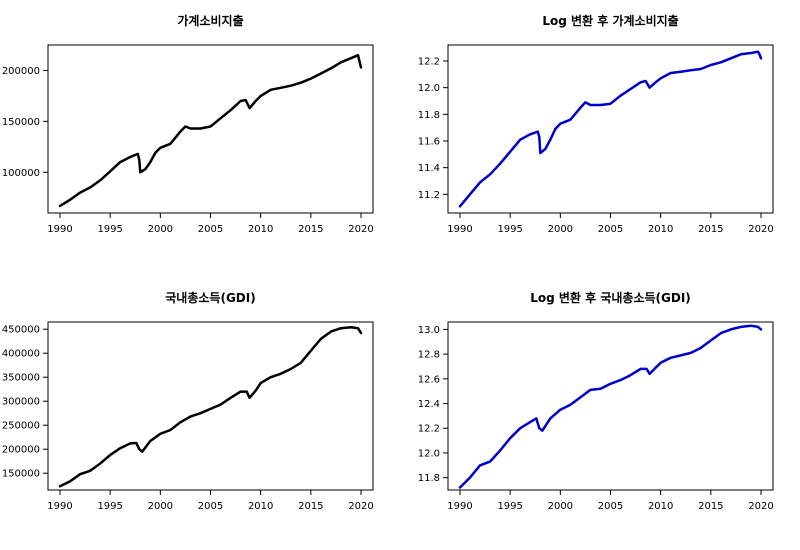  Describe the element at coordinates (21, 426) in the screenshot. I see `y-tick-label: 250000` at that location.